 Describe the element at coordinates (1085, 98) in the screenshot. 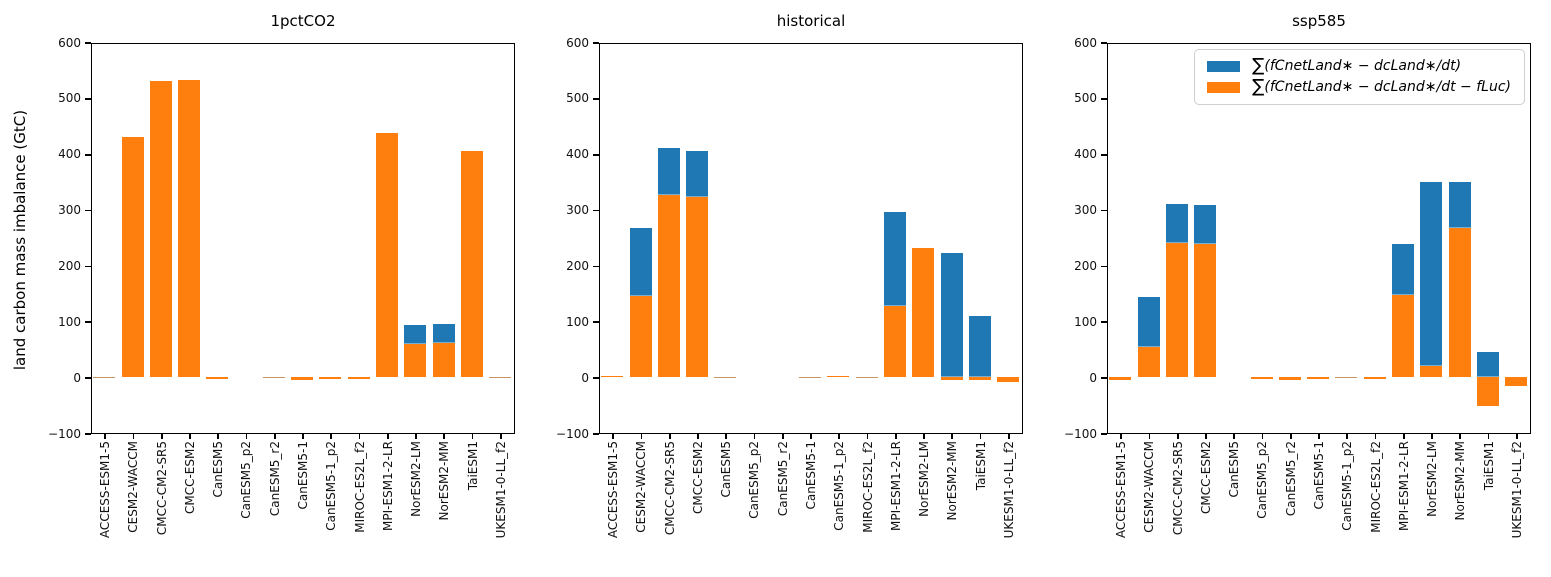

I see `y-tick-label: 500` at that location.